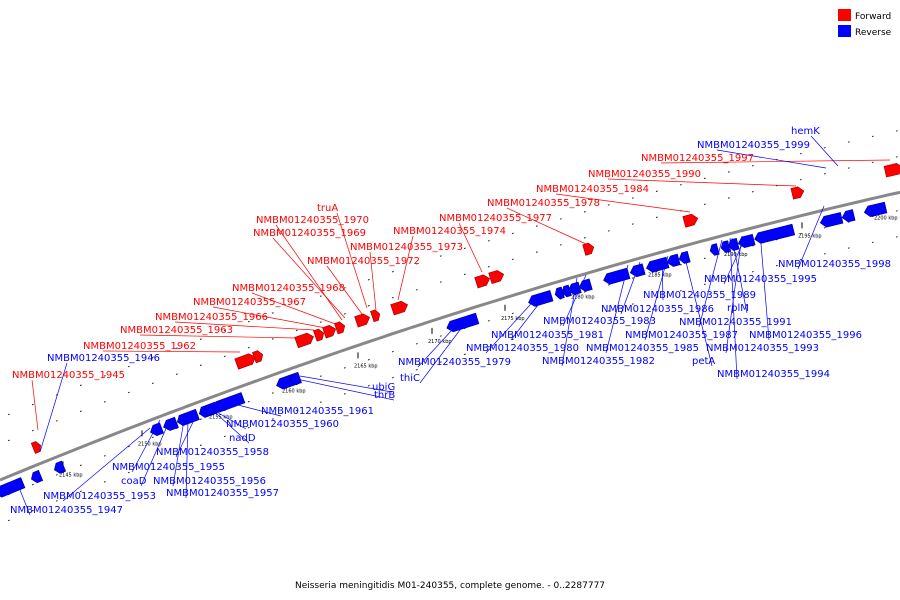 This screenshot has height=600, width=900. I want to click on forward-gene-label: NMBM01240355_1990, so click(644, 174).